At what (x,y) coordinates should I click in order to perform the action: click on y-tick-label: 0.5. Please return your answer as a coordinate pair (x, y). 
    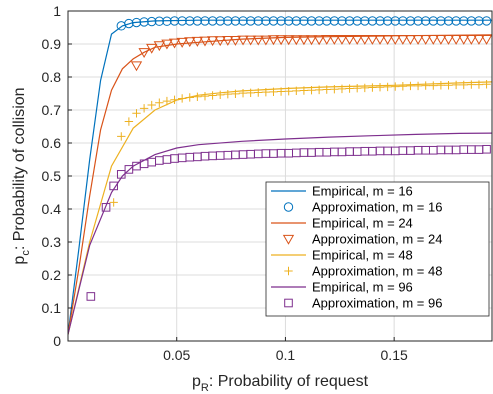
    Looking at the image, I should click on (52, 176).